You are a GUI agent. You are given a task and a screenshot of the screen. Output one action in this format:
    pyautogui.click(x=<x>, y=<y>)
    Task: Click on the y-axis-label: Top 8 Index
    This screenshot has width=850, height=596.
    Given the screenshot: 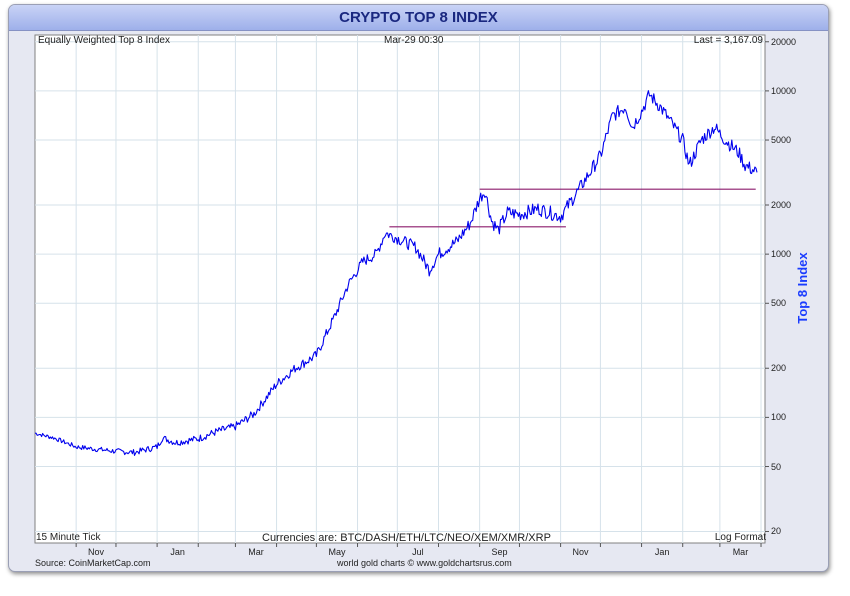 What is the action you would take?
    pyautogui.click(x=802, y=288)
    